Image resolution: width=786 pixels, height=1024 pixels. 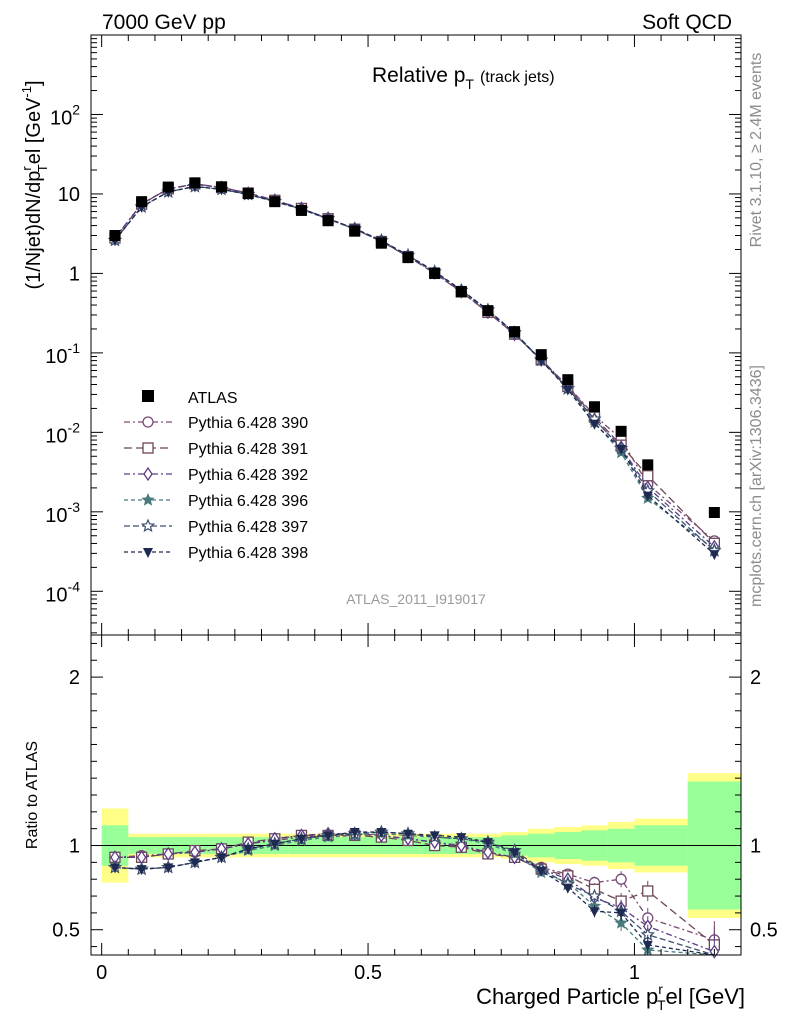 What do you see at coordinates (32, 795) in the screenshot?
I see `ratio-y-axis-label: Ratio to ATLAS` at bounding box center [32, 795].